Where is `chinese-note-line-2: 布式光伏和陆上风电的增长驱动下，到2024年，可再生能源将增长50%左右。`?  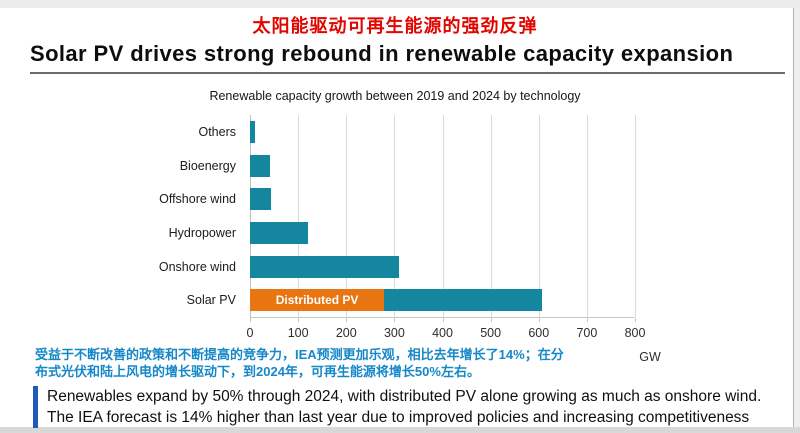
chinese-note-line-2: 布式光伏和陆上风电的增长驱动下，到2024年，可再生能源将增长50%左右。 is located at coordinates (257, 371).